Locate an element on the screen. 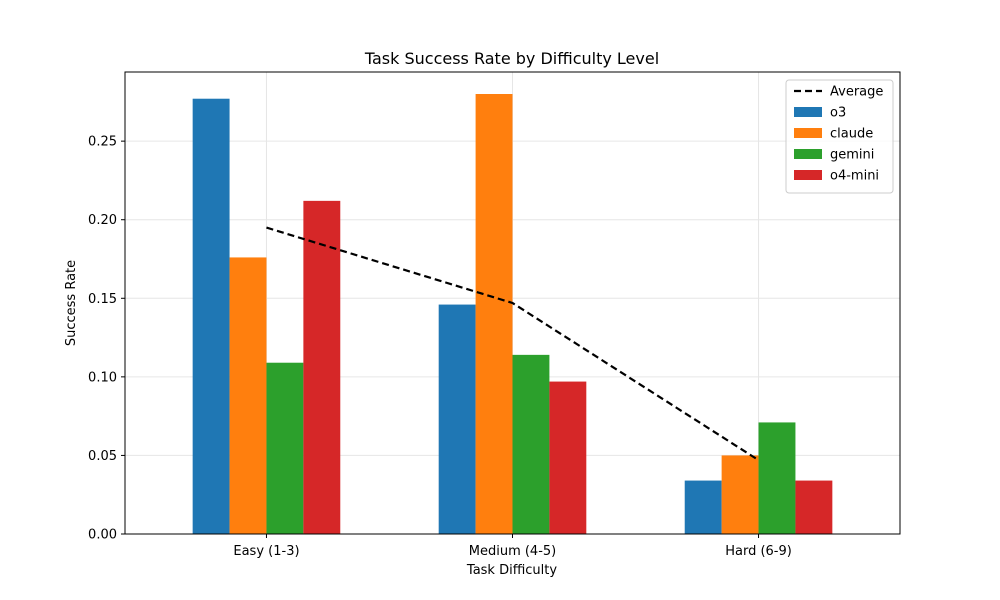 The height and width of the screenshot is (600, 1000). legend-label-o3: o3 is located at coordinates (838, 113).